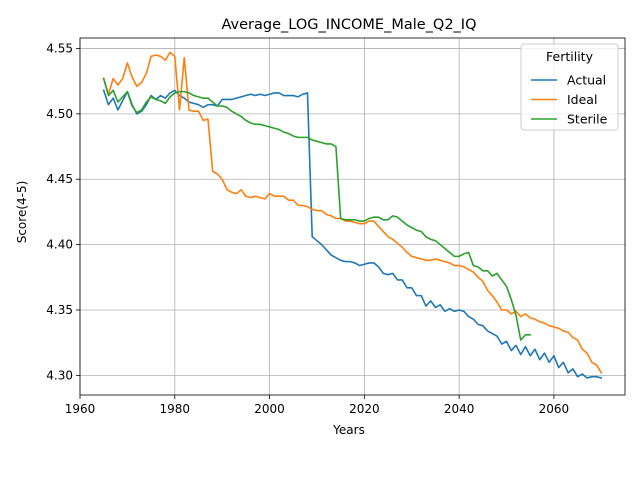 This screenshot has height=480, width=640. Describe the element at coordinates (459, 409) in the screenshot. I see `x-tick-label: 2040` at that location.